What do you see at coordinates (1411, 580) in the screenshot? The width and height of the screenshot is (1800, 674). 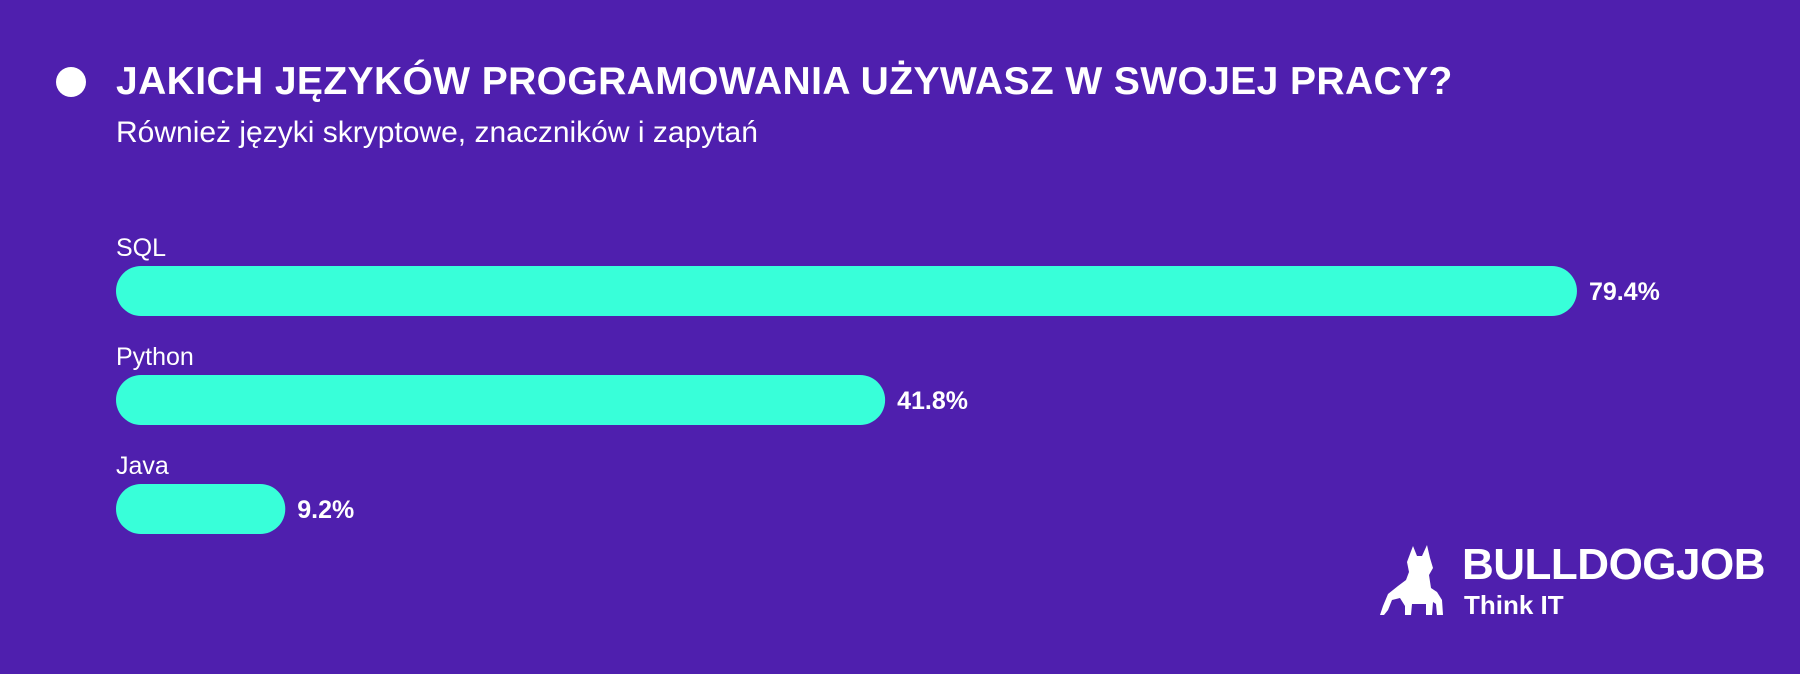 I see `bulldog-icon` at bounding box center [1411, 580].